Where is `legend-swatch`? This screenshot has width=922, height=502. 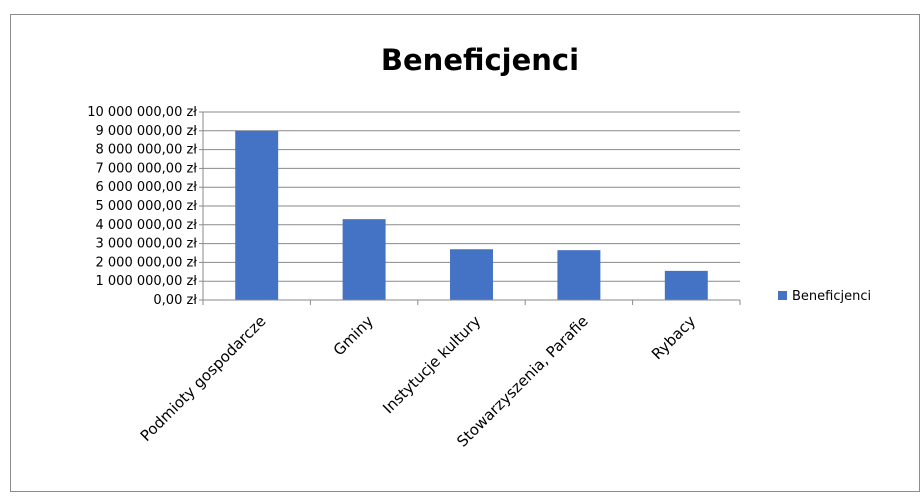
legend-swatch is located at coordinates (782, 295).